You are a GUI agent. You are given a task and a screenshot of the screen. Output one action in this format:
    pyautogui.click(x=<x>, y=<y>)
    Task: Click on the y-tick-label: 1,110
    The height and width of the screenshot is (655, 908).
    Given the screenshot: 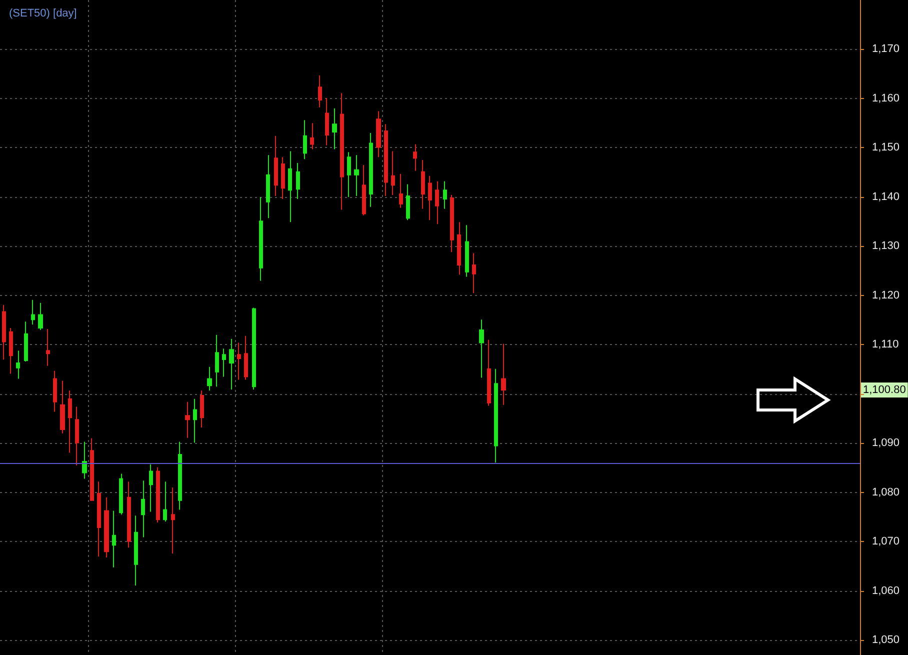 What is the action you would take?
    pyautogui.click(x=885, y=344)
    